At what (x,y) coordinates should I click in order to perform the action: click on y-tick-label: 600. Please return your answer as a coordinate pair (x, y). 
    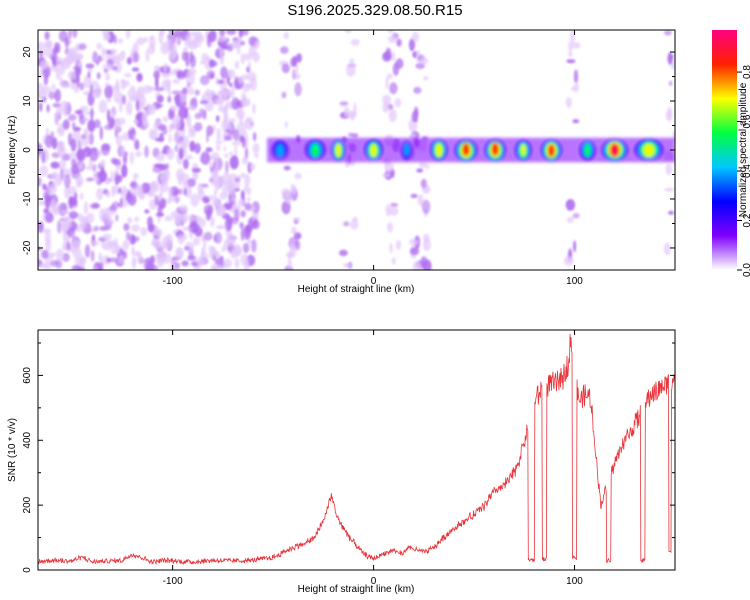
    Looking at the image, I should click on (27, 375).